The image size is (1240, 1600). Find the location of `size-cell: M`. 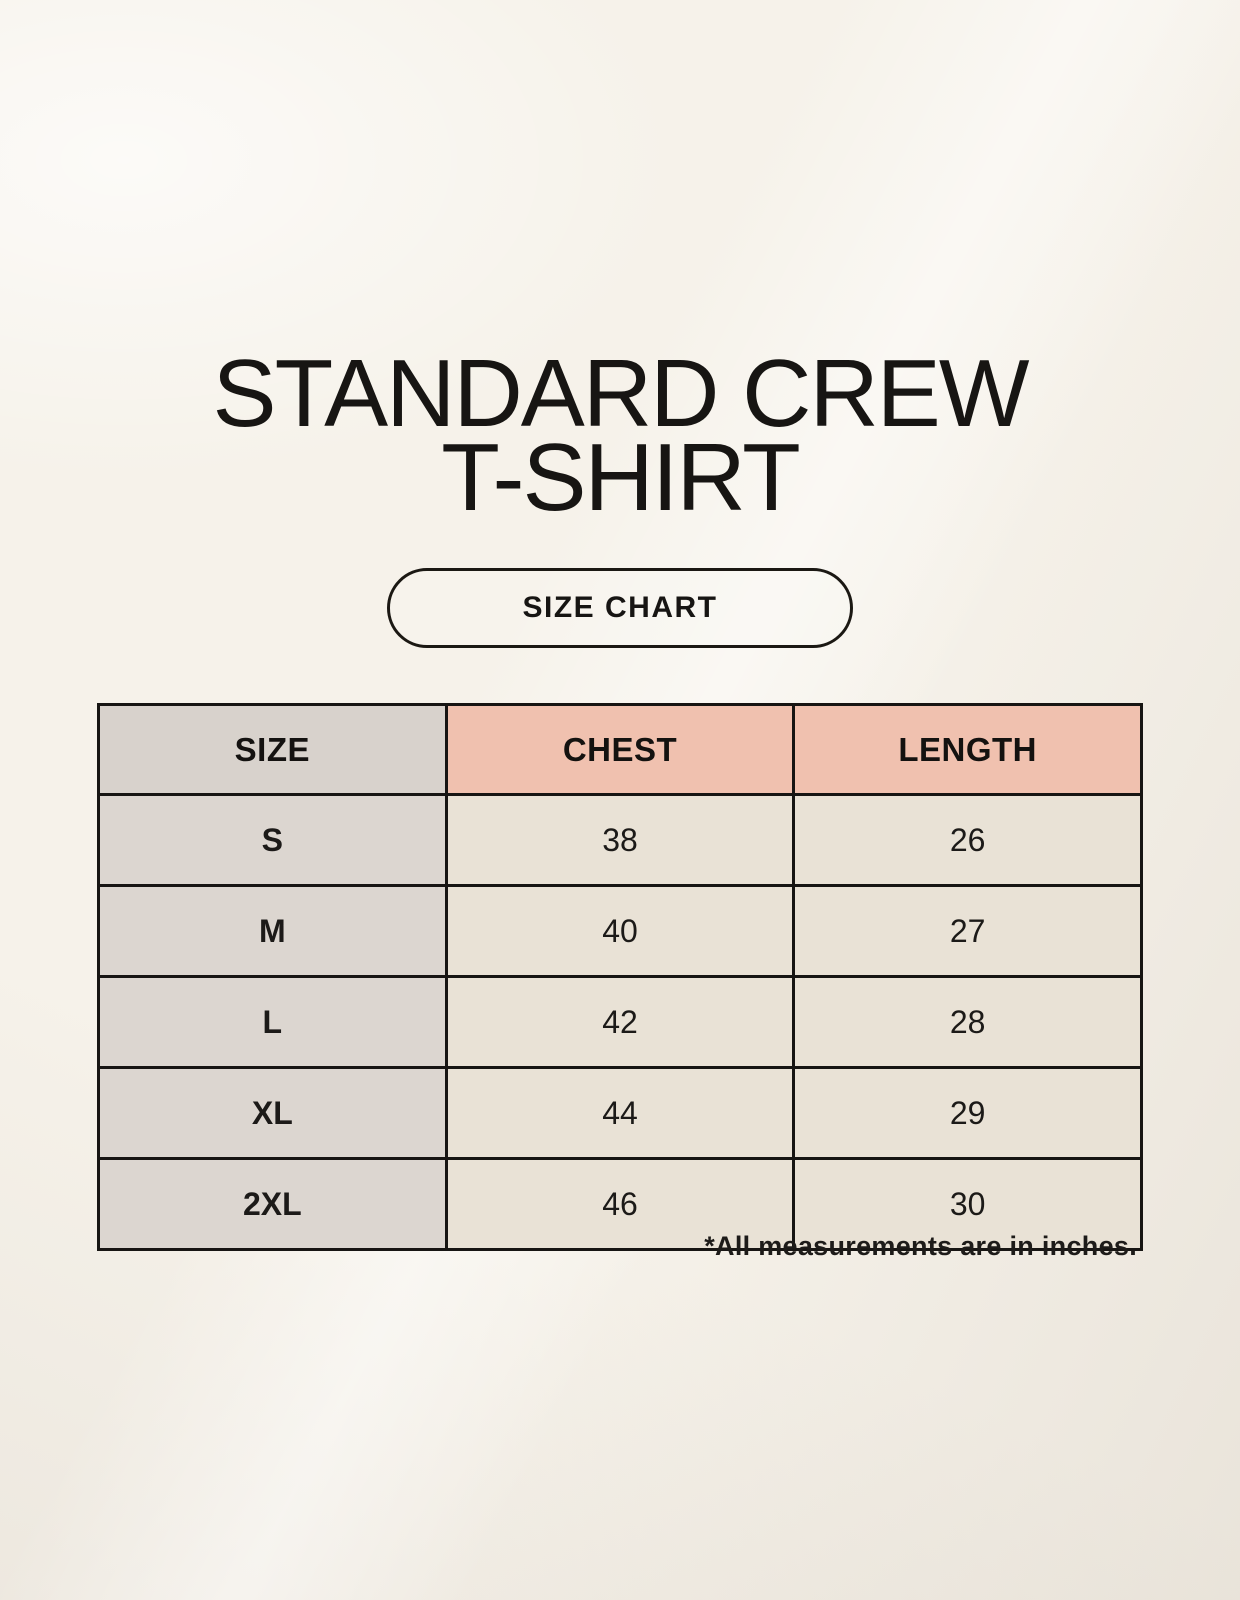

size-cell: M is located at coordinates (272, 931).